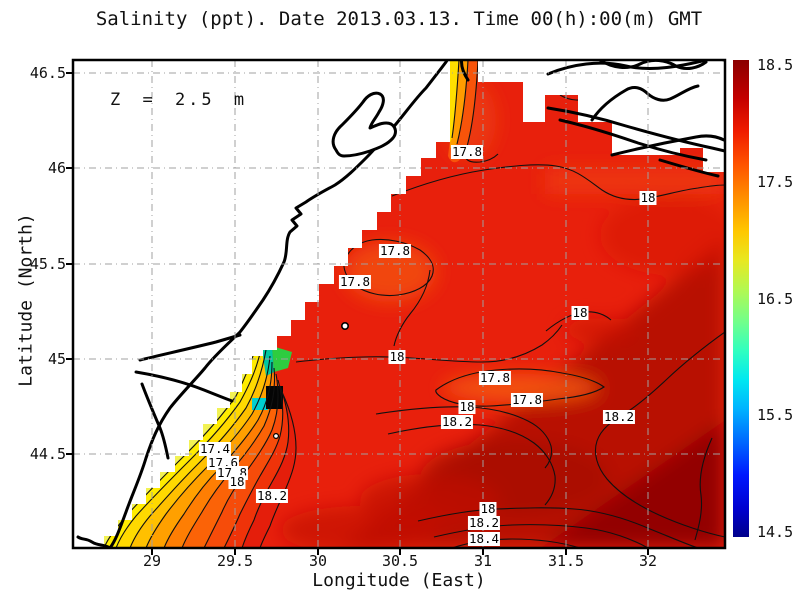  I want to click on x-tick-label: 29, so click(152, 561).